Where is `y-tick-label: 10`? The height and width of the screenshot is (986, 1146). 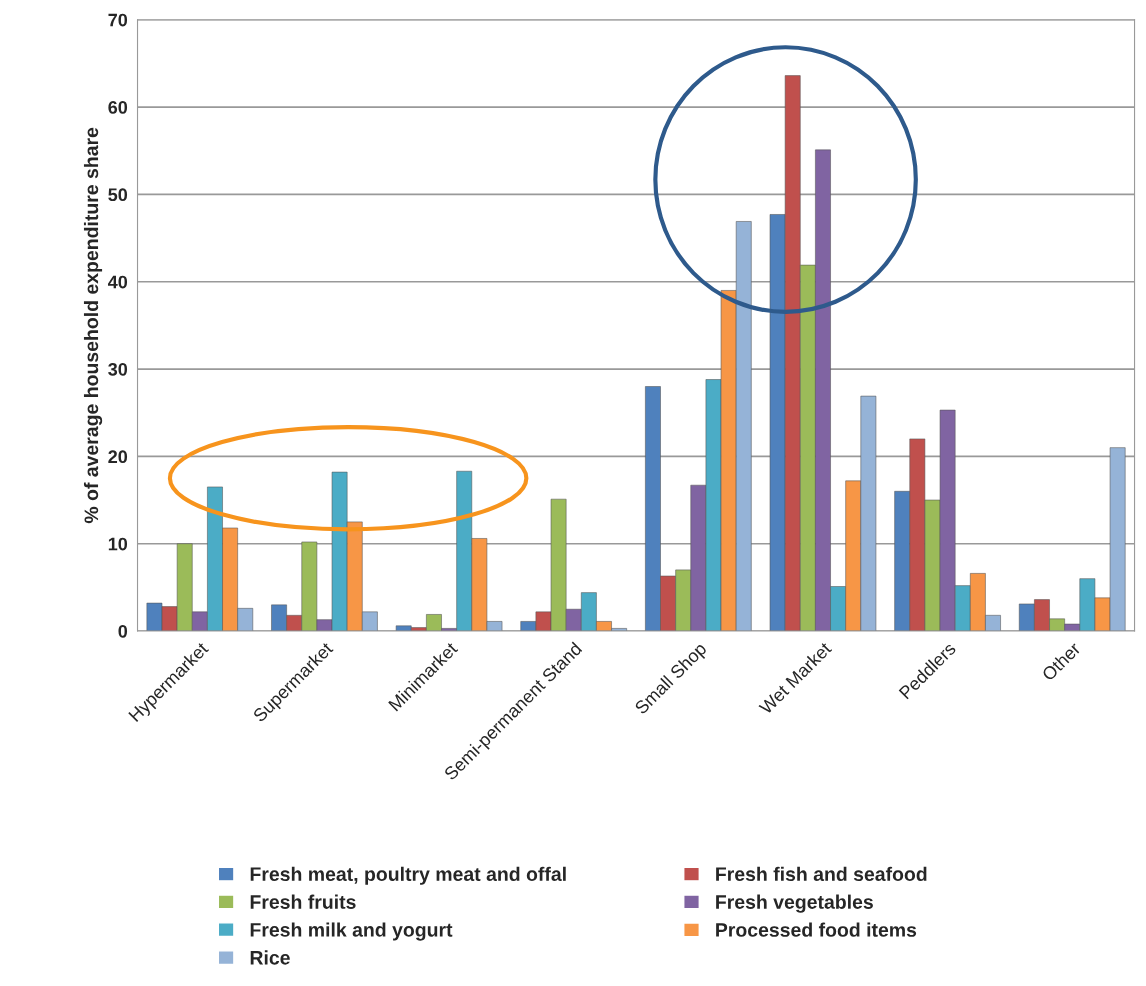 y-tick-label: 10 is located at coordinates (118, 544).